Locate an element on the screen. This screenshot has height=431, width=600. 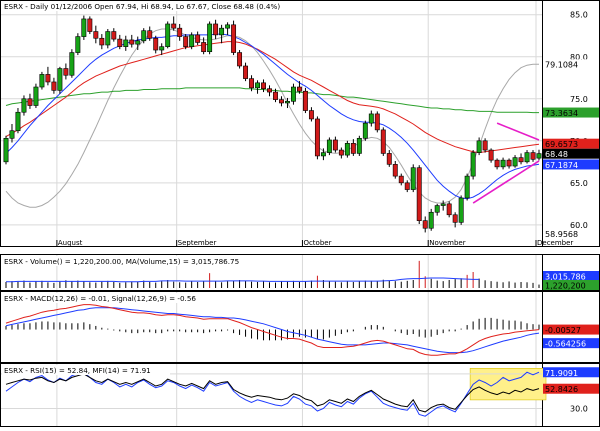
volume-ma-line is located at coordinates (243, 280).